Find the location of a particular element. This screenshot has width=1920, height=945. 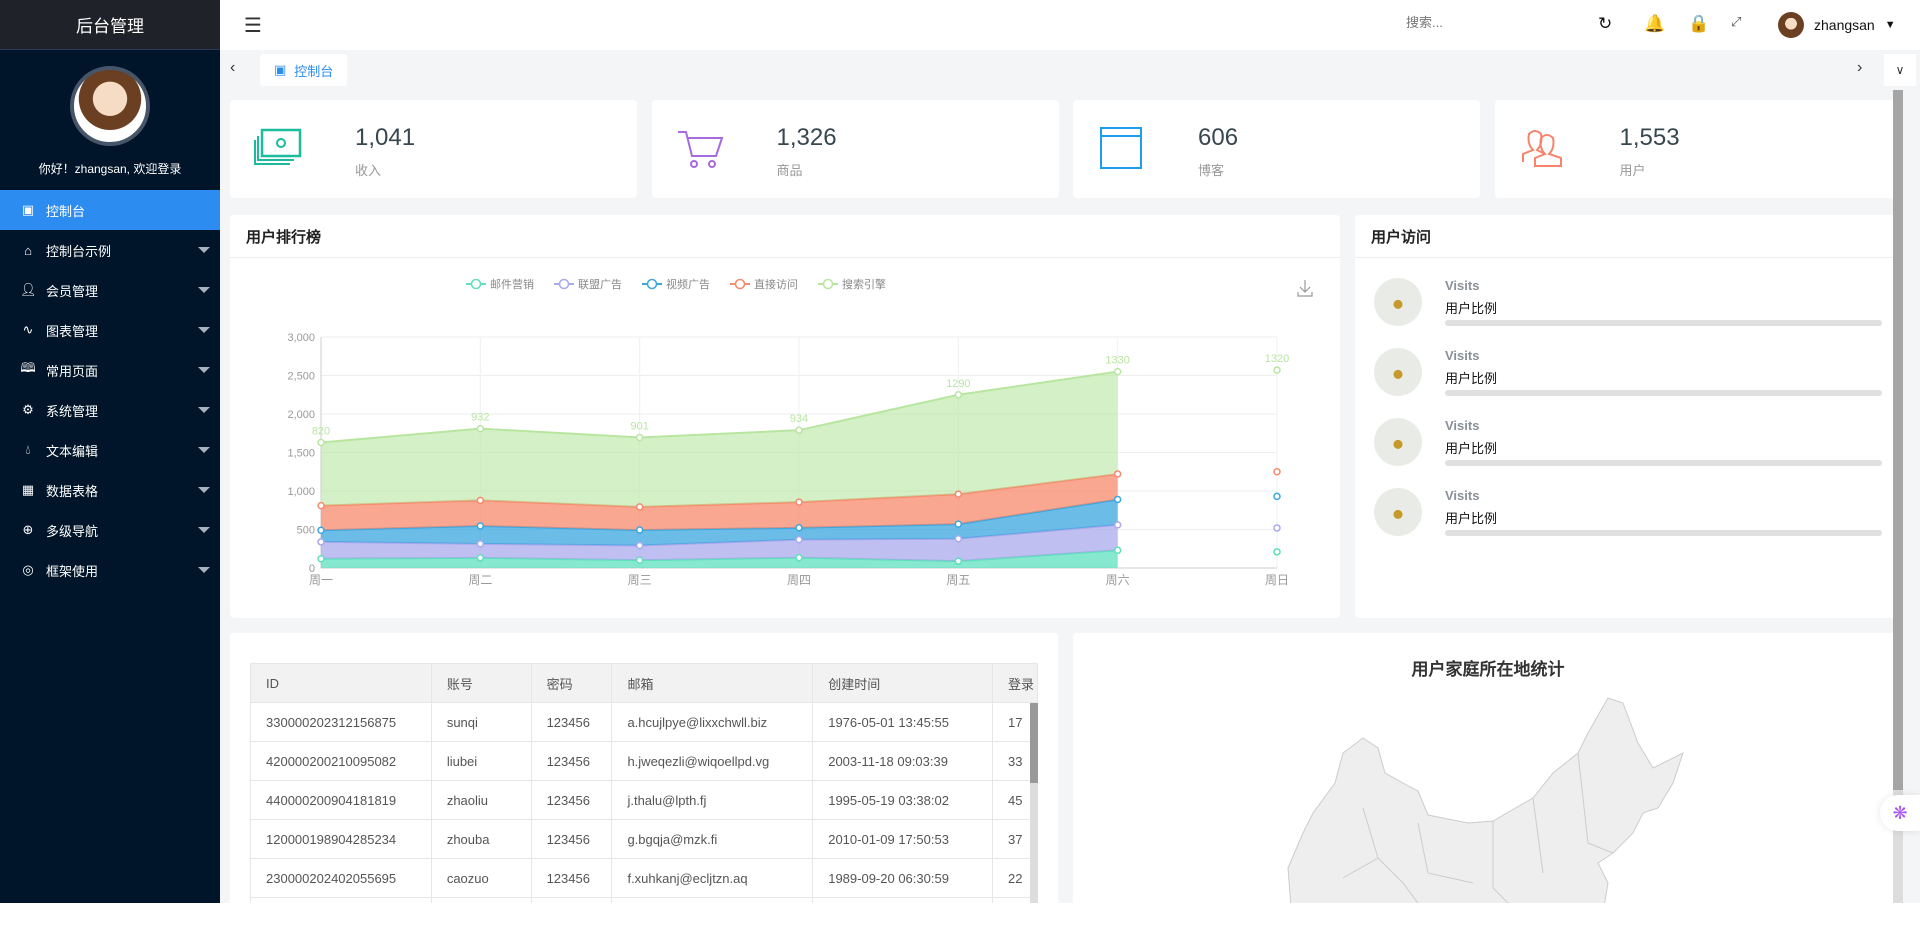

sidebar-item-7: ▦ 数据表格 is located at coordinates (110, 490).